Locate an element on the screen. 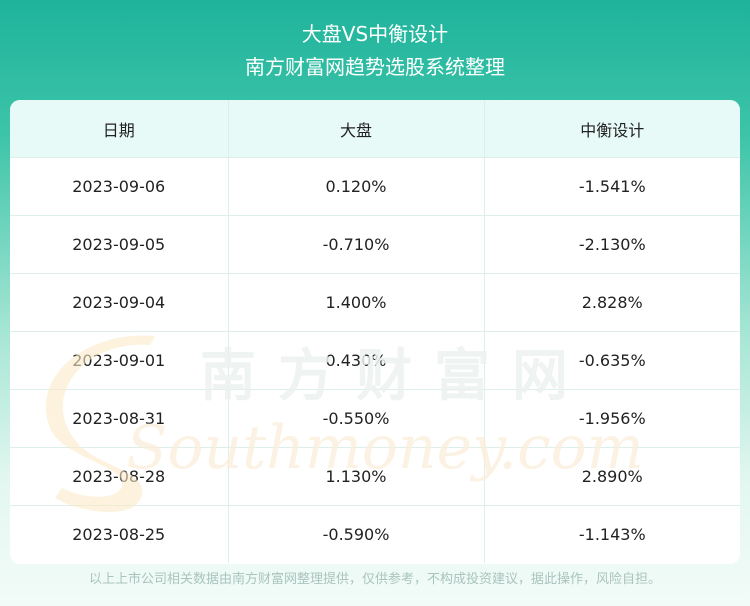  market-change-cell: 1.130% is located at coordinates (356, 476).